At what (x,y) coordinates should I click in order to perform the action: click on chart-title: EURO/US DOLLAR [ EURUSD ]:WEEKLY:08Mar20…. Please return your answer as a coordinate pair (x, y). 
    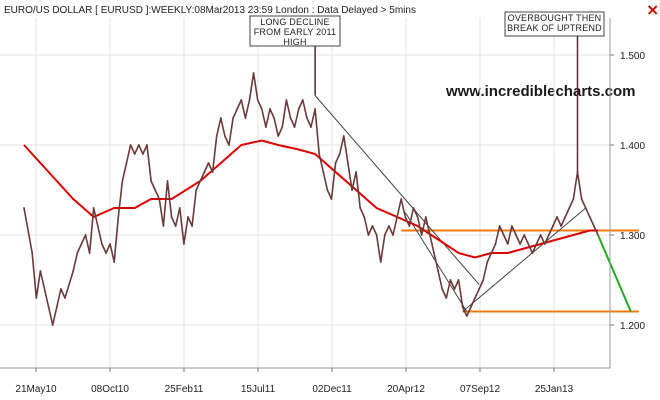
    Looking at the image, I should click on (210, 10).